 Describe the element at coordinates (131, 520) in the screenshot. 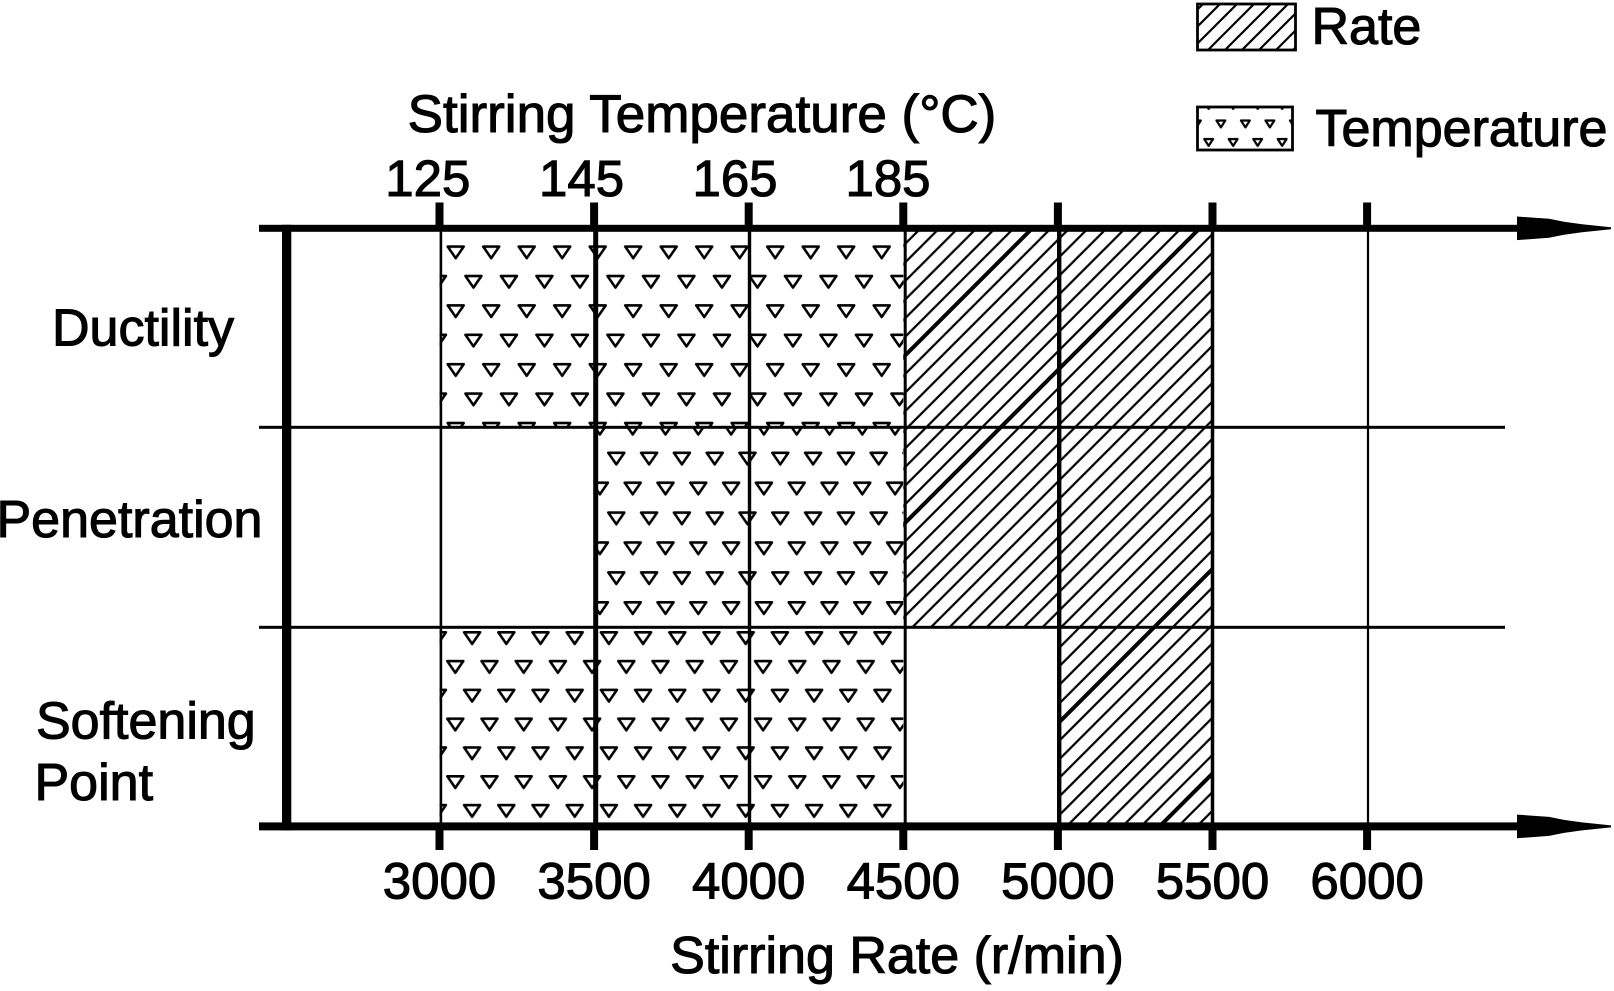

I see `svg-text: Penetration` at that location.